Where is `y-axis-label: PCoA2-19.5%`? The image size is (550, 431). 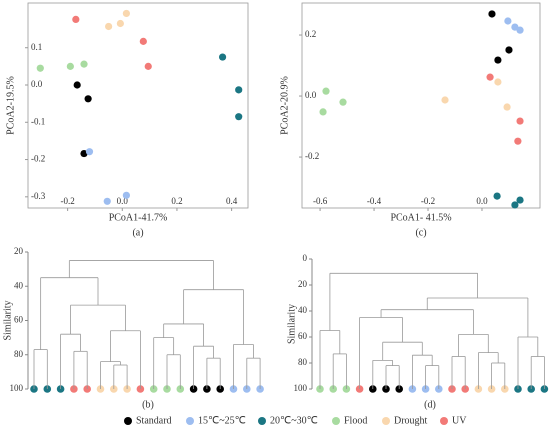 y-axis-label: PCoA2-19.5% is located at coordinates (10, 105).